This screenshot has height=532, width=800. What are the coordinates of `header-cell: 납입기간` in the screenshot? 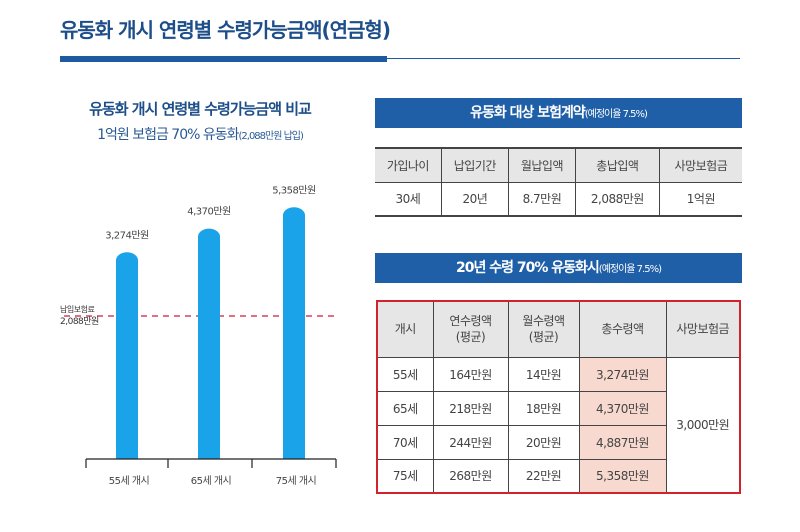 It's located at (475, 165).